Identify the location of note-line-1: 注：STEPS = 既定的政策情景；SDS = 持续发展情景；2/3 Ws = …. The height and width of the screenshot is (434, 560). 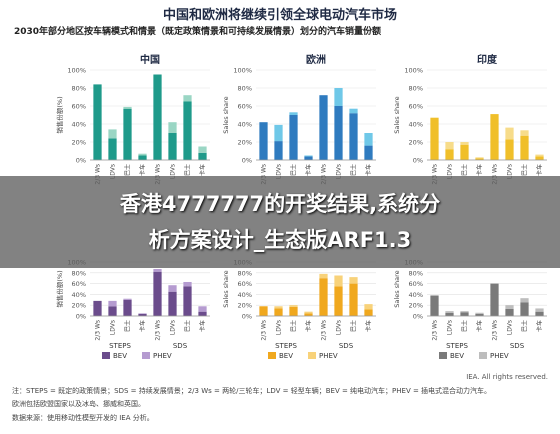
(252, 391).